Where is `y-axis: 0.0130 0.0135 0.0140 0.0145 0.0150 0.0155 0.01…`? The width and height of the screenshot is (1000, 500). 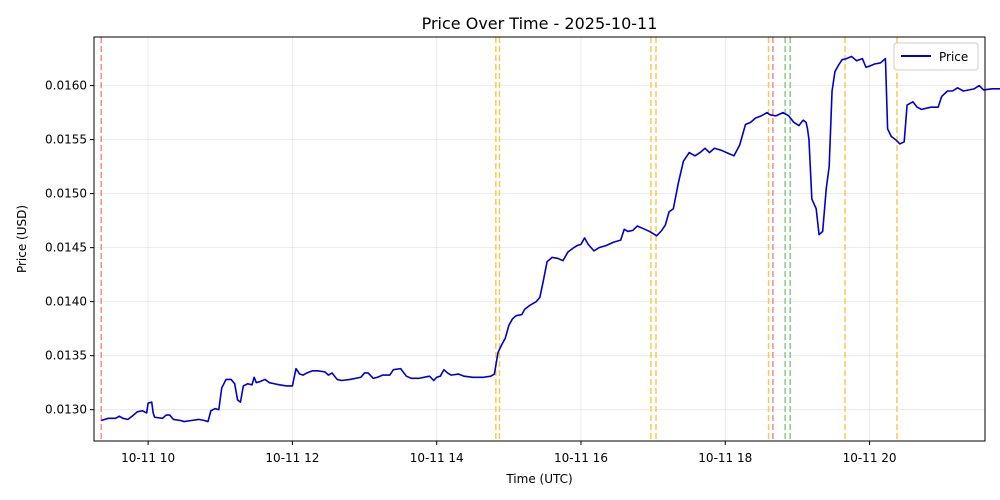 y-axis: 0.0130 0.0135 0.0140 0.0145 0.0150 0.0155 0.01… is located at coordinates (69, 248).